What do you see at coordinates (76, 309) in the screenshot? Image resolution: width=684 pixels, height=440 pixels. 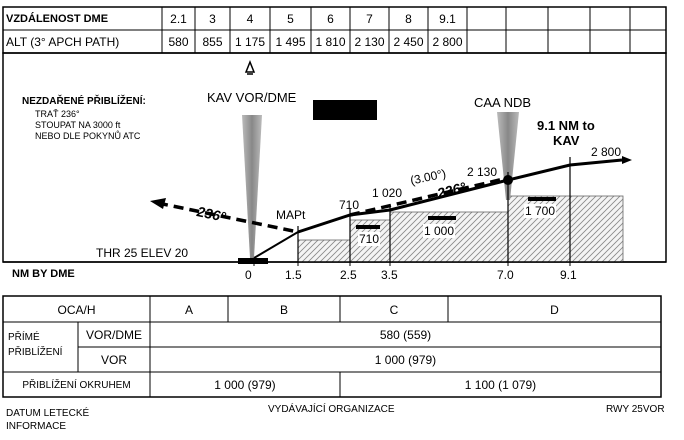 I see `oca-header: OCA/H` at bounding box center [76, 309].